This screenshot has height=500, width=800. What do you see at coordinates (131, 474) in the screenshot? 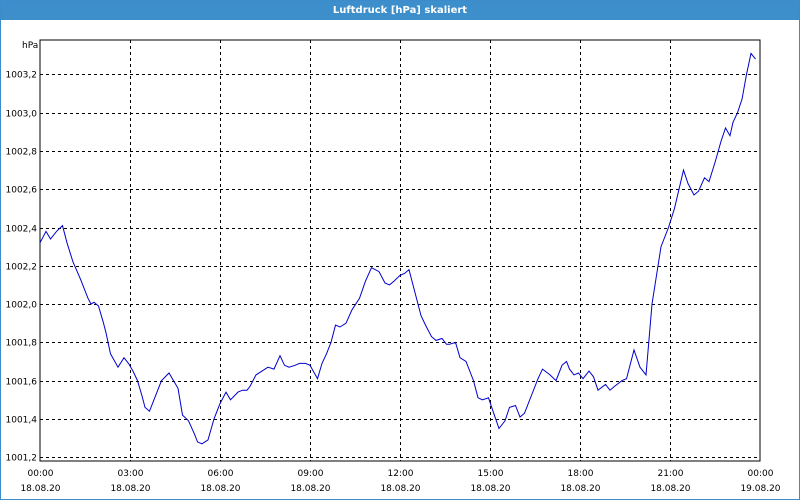
I see `x-tick-time-label: 03:00` at bounding box center [131, 474].